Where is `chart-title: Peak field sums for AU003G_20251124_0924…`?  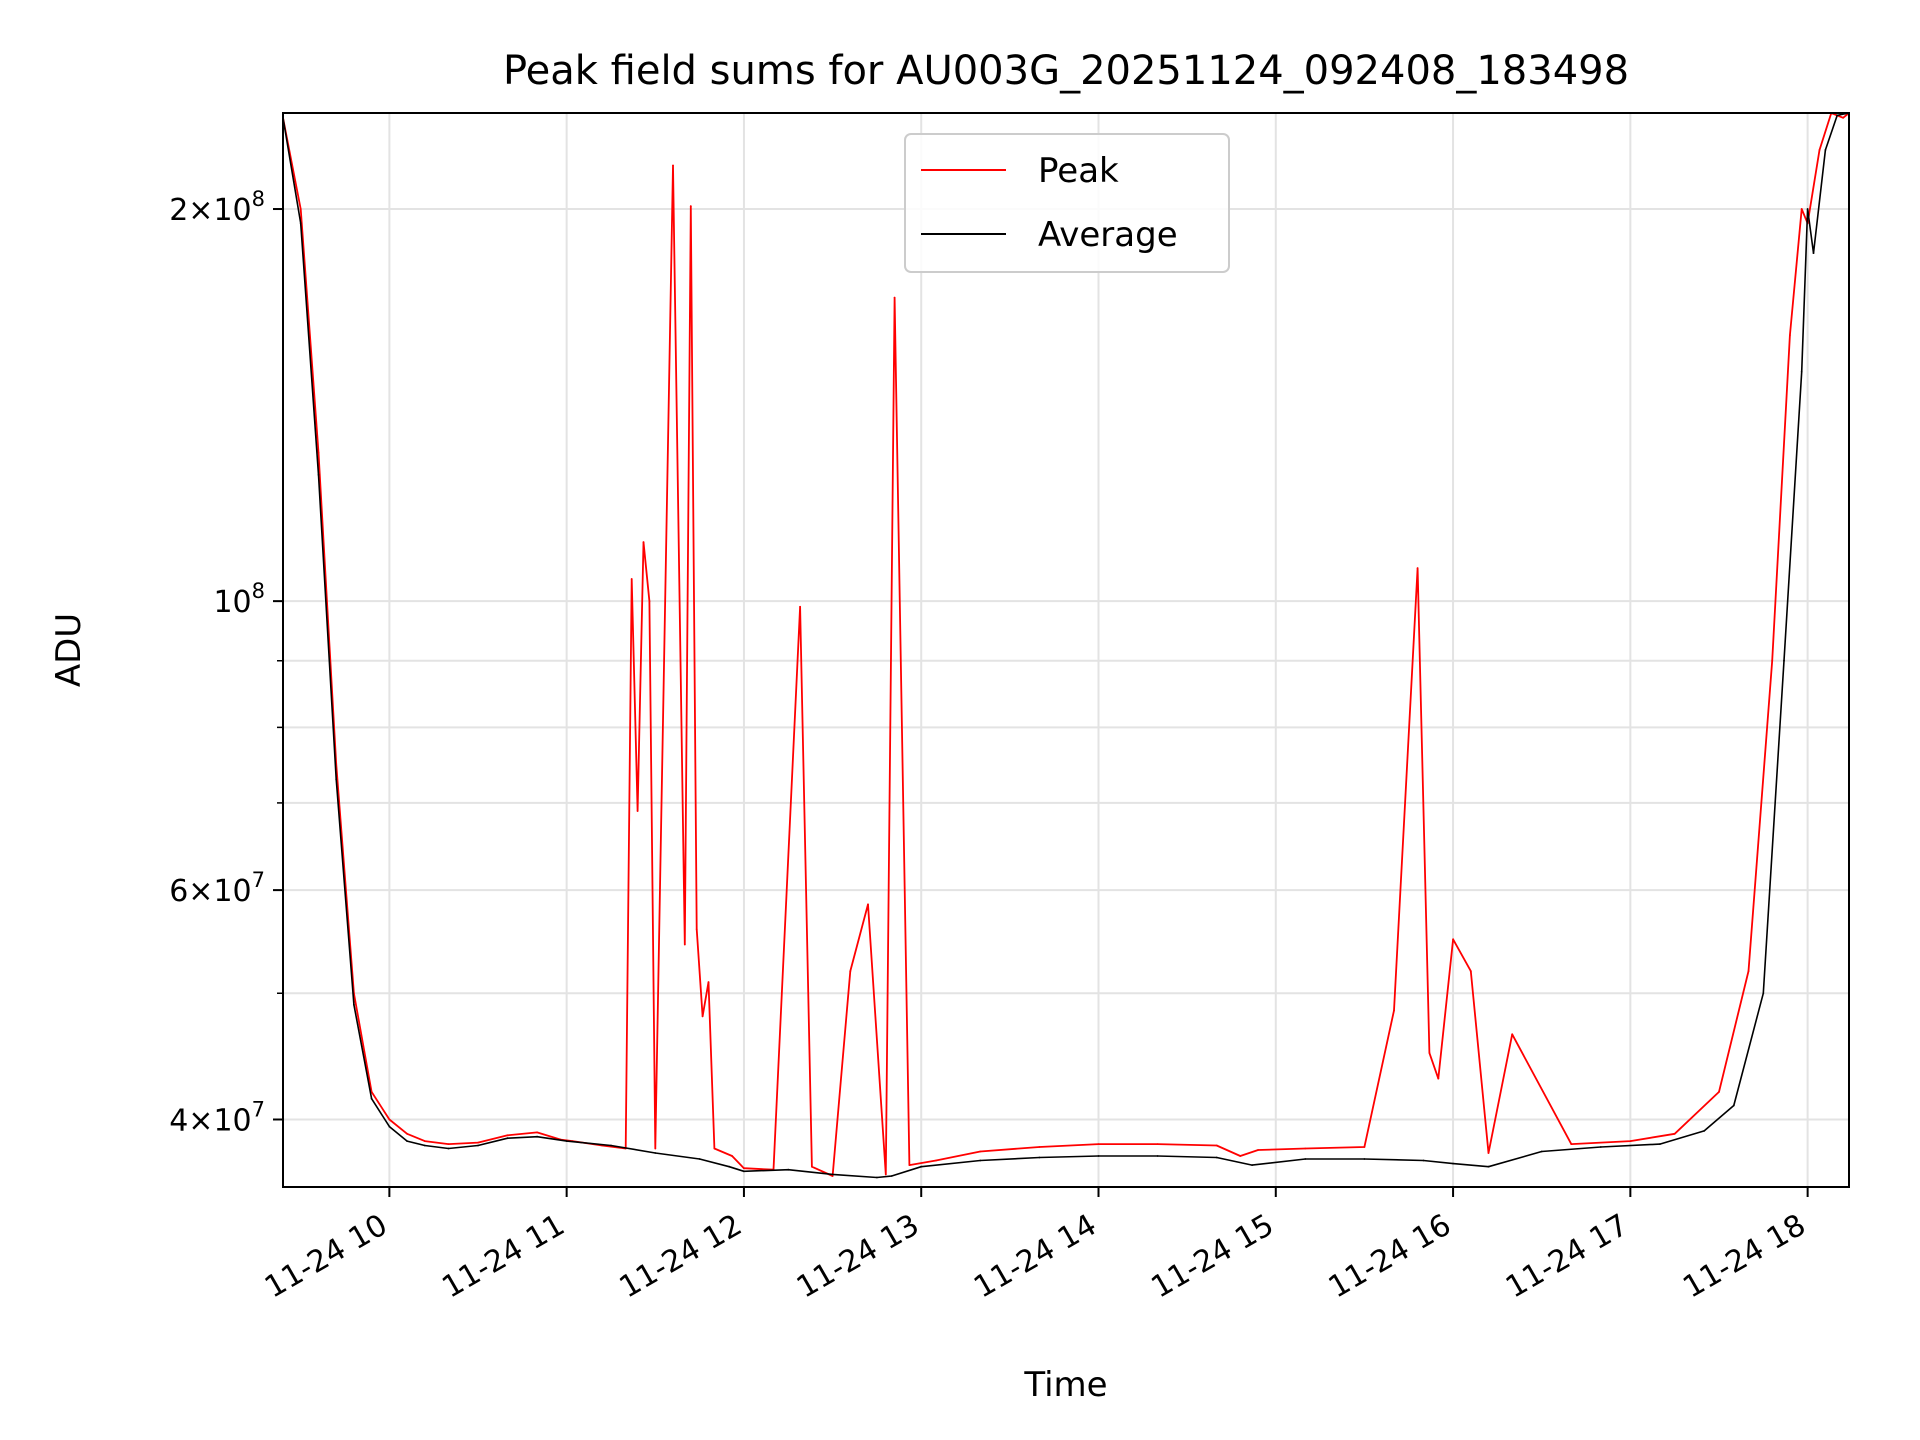 chart-title: Peak field sums for AU003G_20251124_0924… is located at coordinates (1066, 71).